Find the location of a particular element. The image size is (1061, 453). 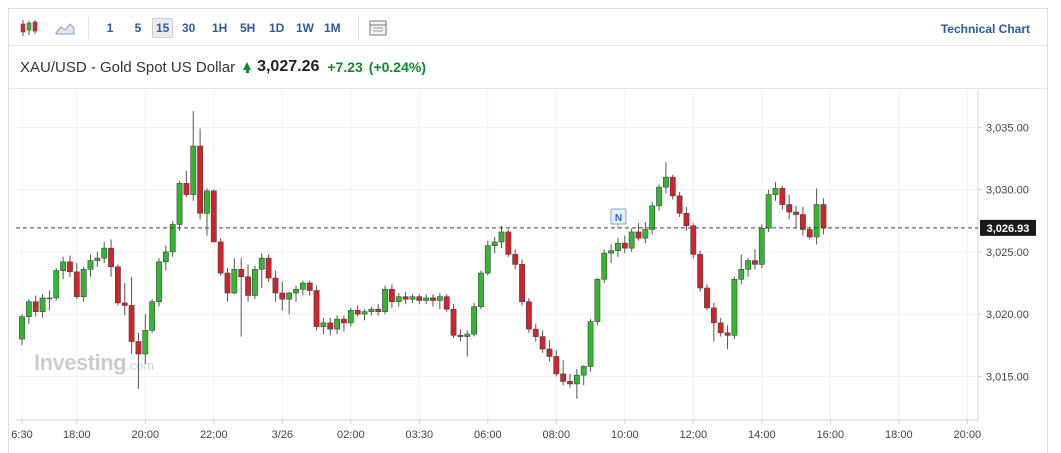

candlestick-icon is located at coordinates (29, 28).